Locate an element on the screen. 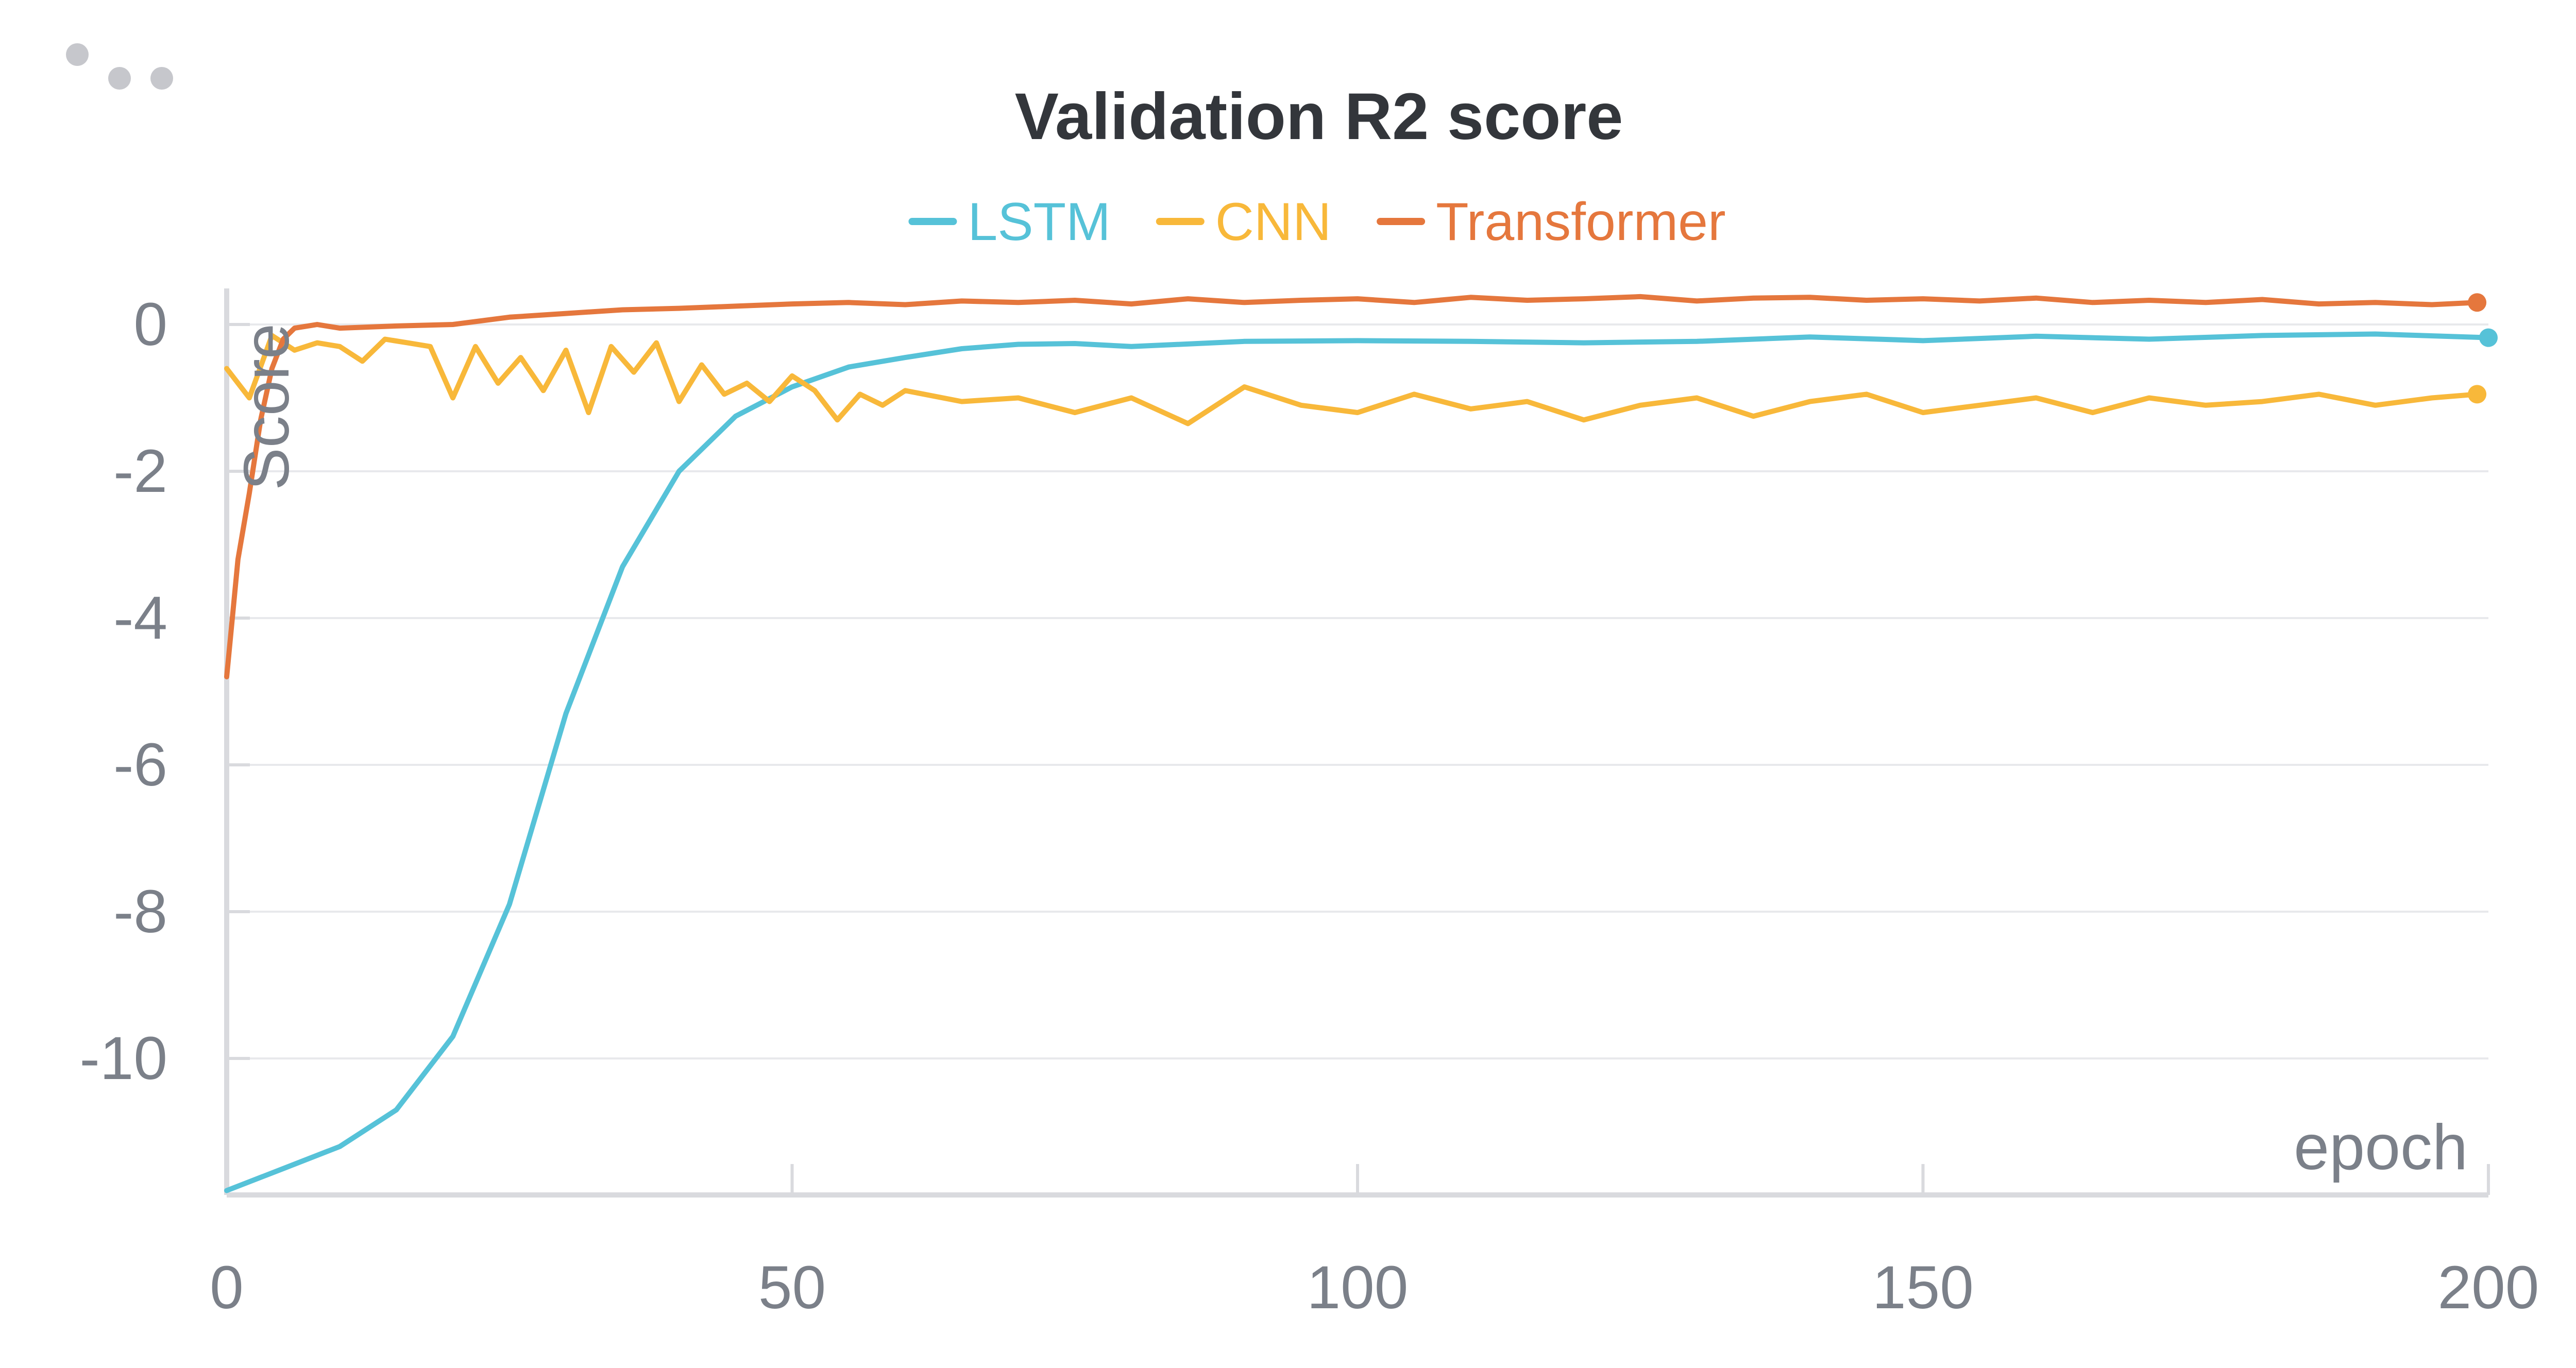 This screenshot has width=2576, height=1368. legend: LSTM CNN Transformer is located at coordinates (1317, 222).